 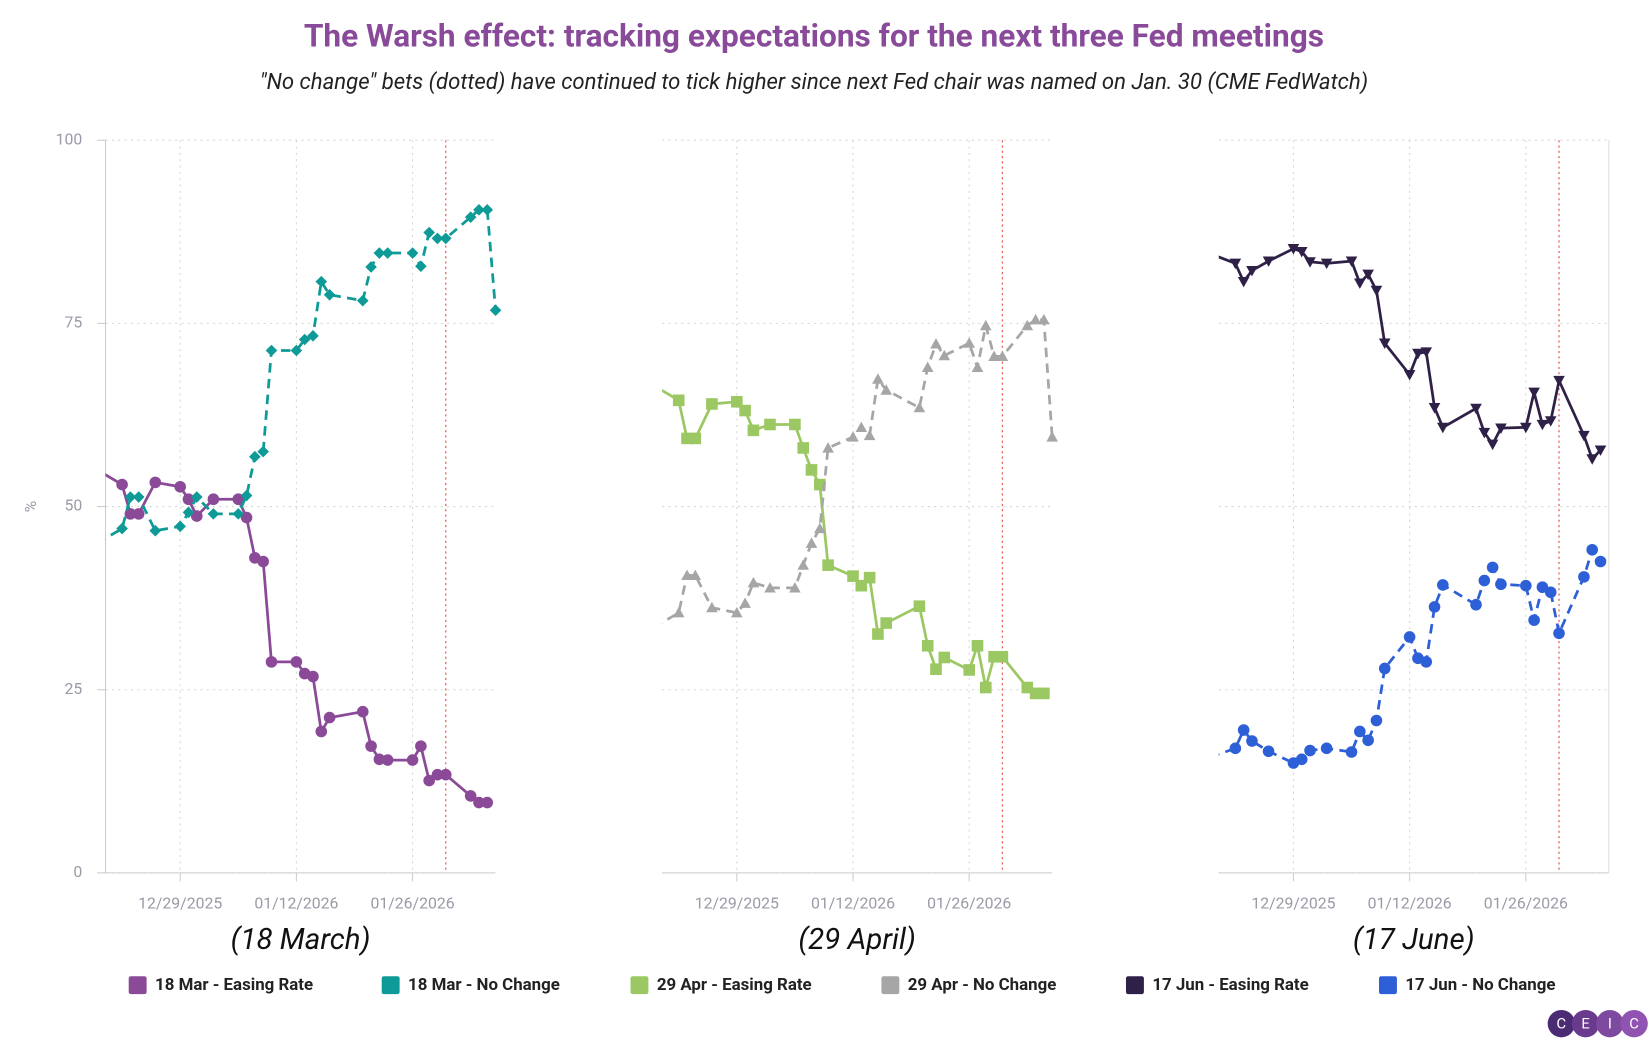 What do you see at coordinates (1293, 903) in the screenshot?
I see `x-tick-label: 12/29/2025` at bounding box center [1293, 903].